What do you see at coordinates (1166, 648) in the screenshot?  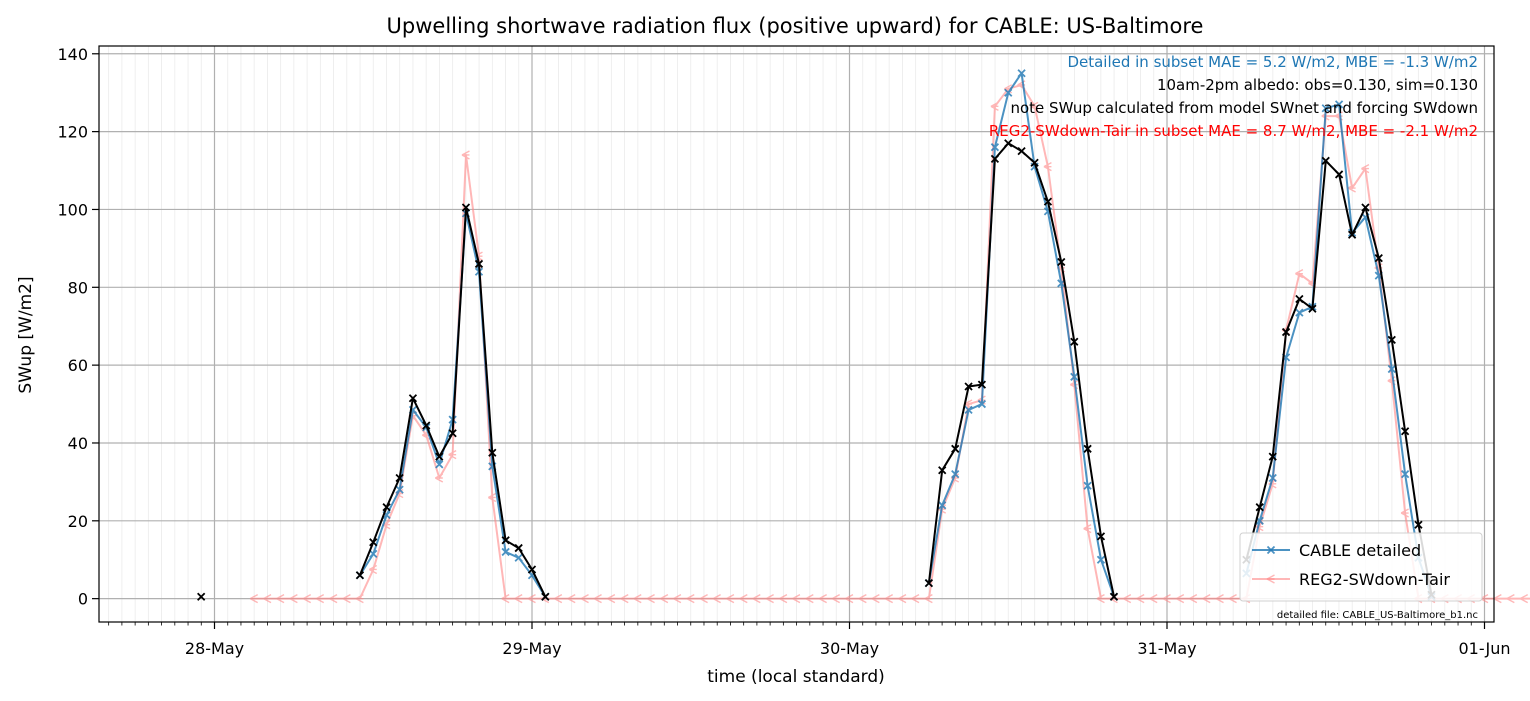 I see `x-tick-label: 31-May` at bounding box center [1166, 648].